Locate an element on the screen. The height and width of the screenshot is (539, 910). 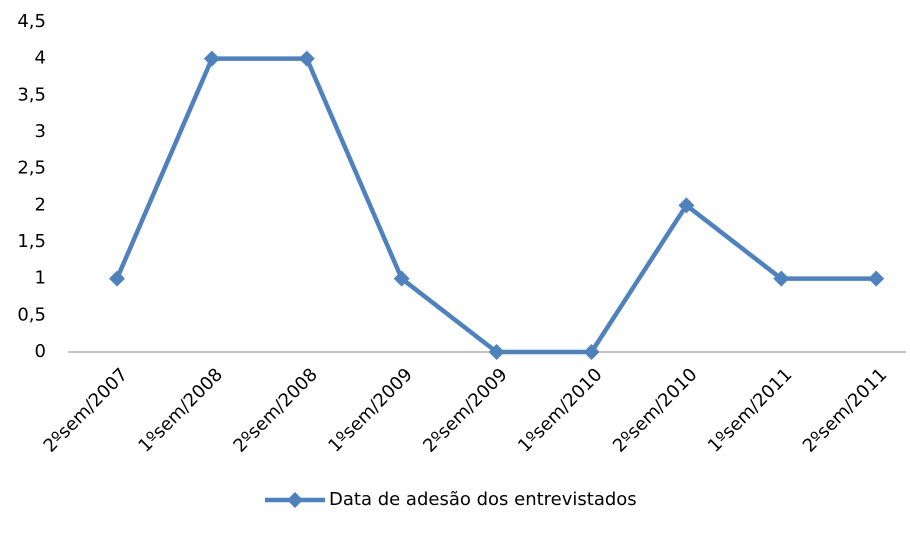
x-tick-label: 1ºsem/2011 is located at coordinates (750, 410).